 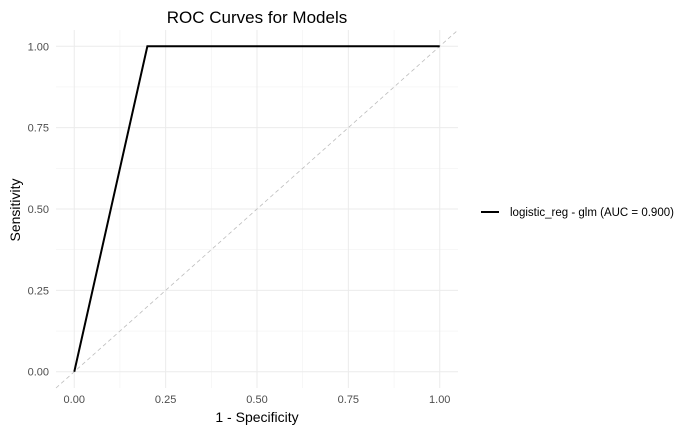 I want to click on x-axis-ticks: 0.00 0.25 0.50 0.75 1.00, so click(x=257, y=400).